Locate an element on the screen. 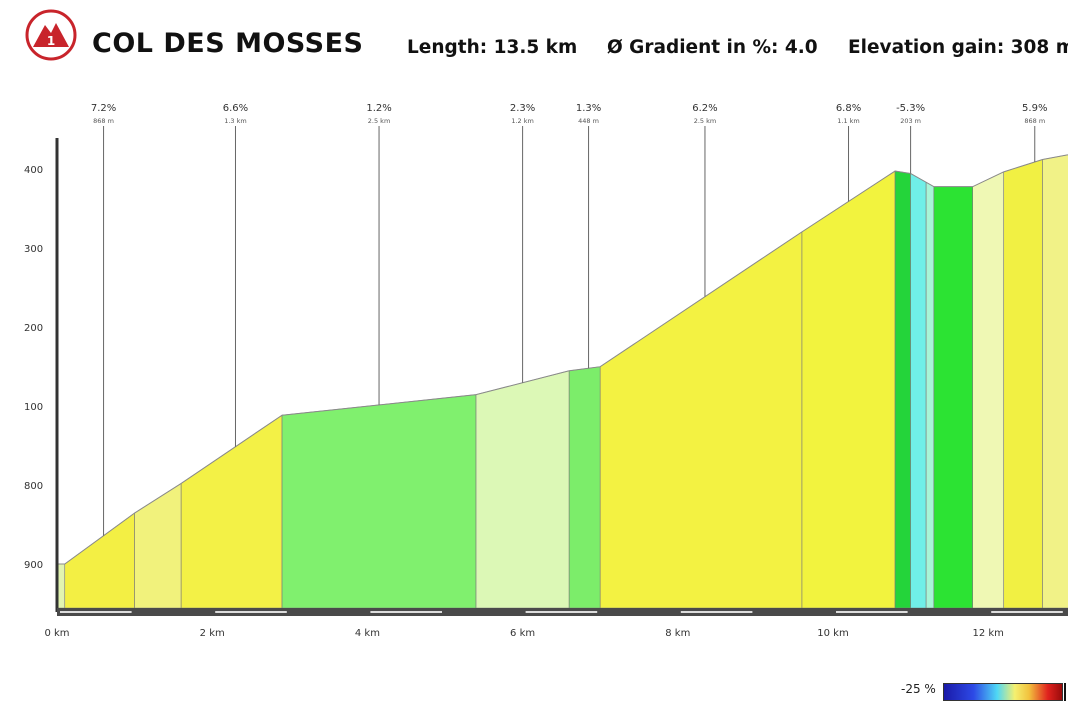 Image resolution: width=1068 pixels, height=712 pixels. x-tick-label: 10 km is located at coordinates (832, 633).